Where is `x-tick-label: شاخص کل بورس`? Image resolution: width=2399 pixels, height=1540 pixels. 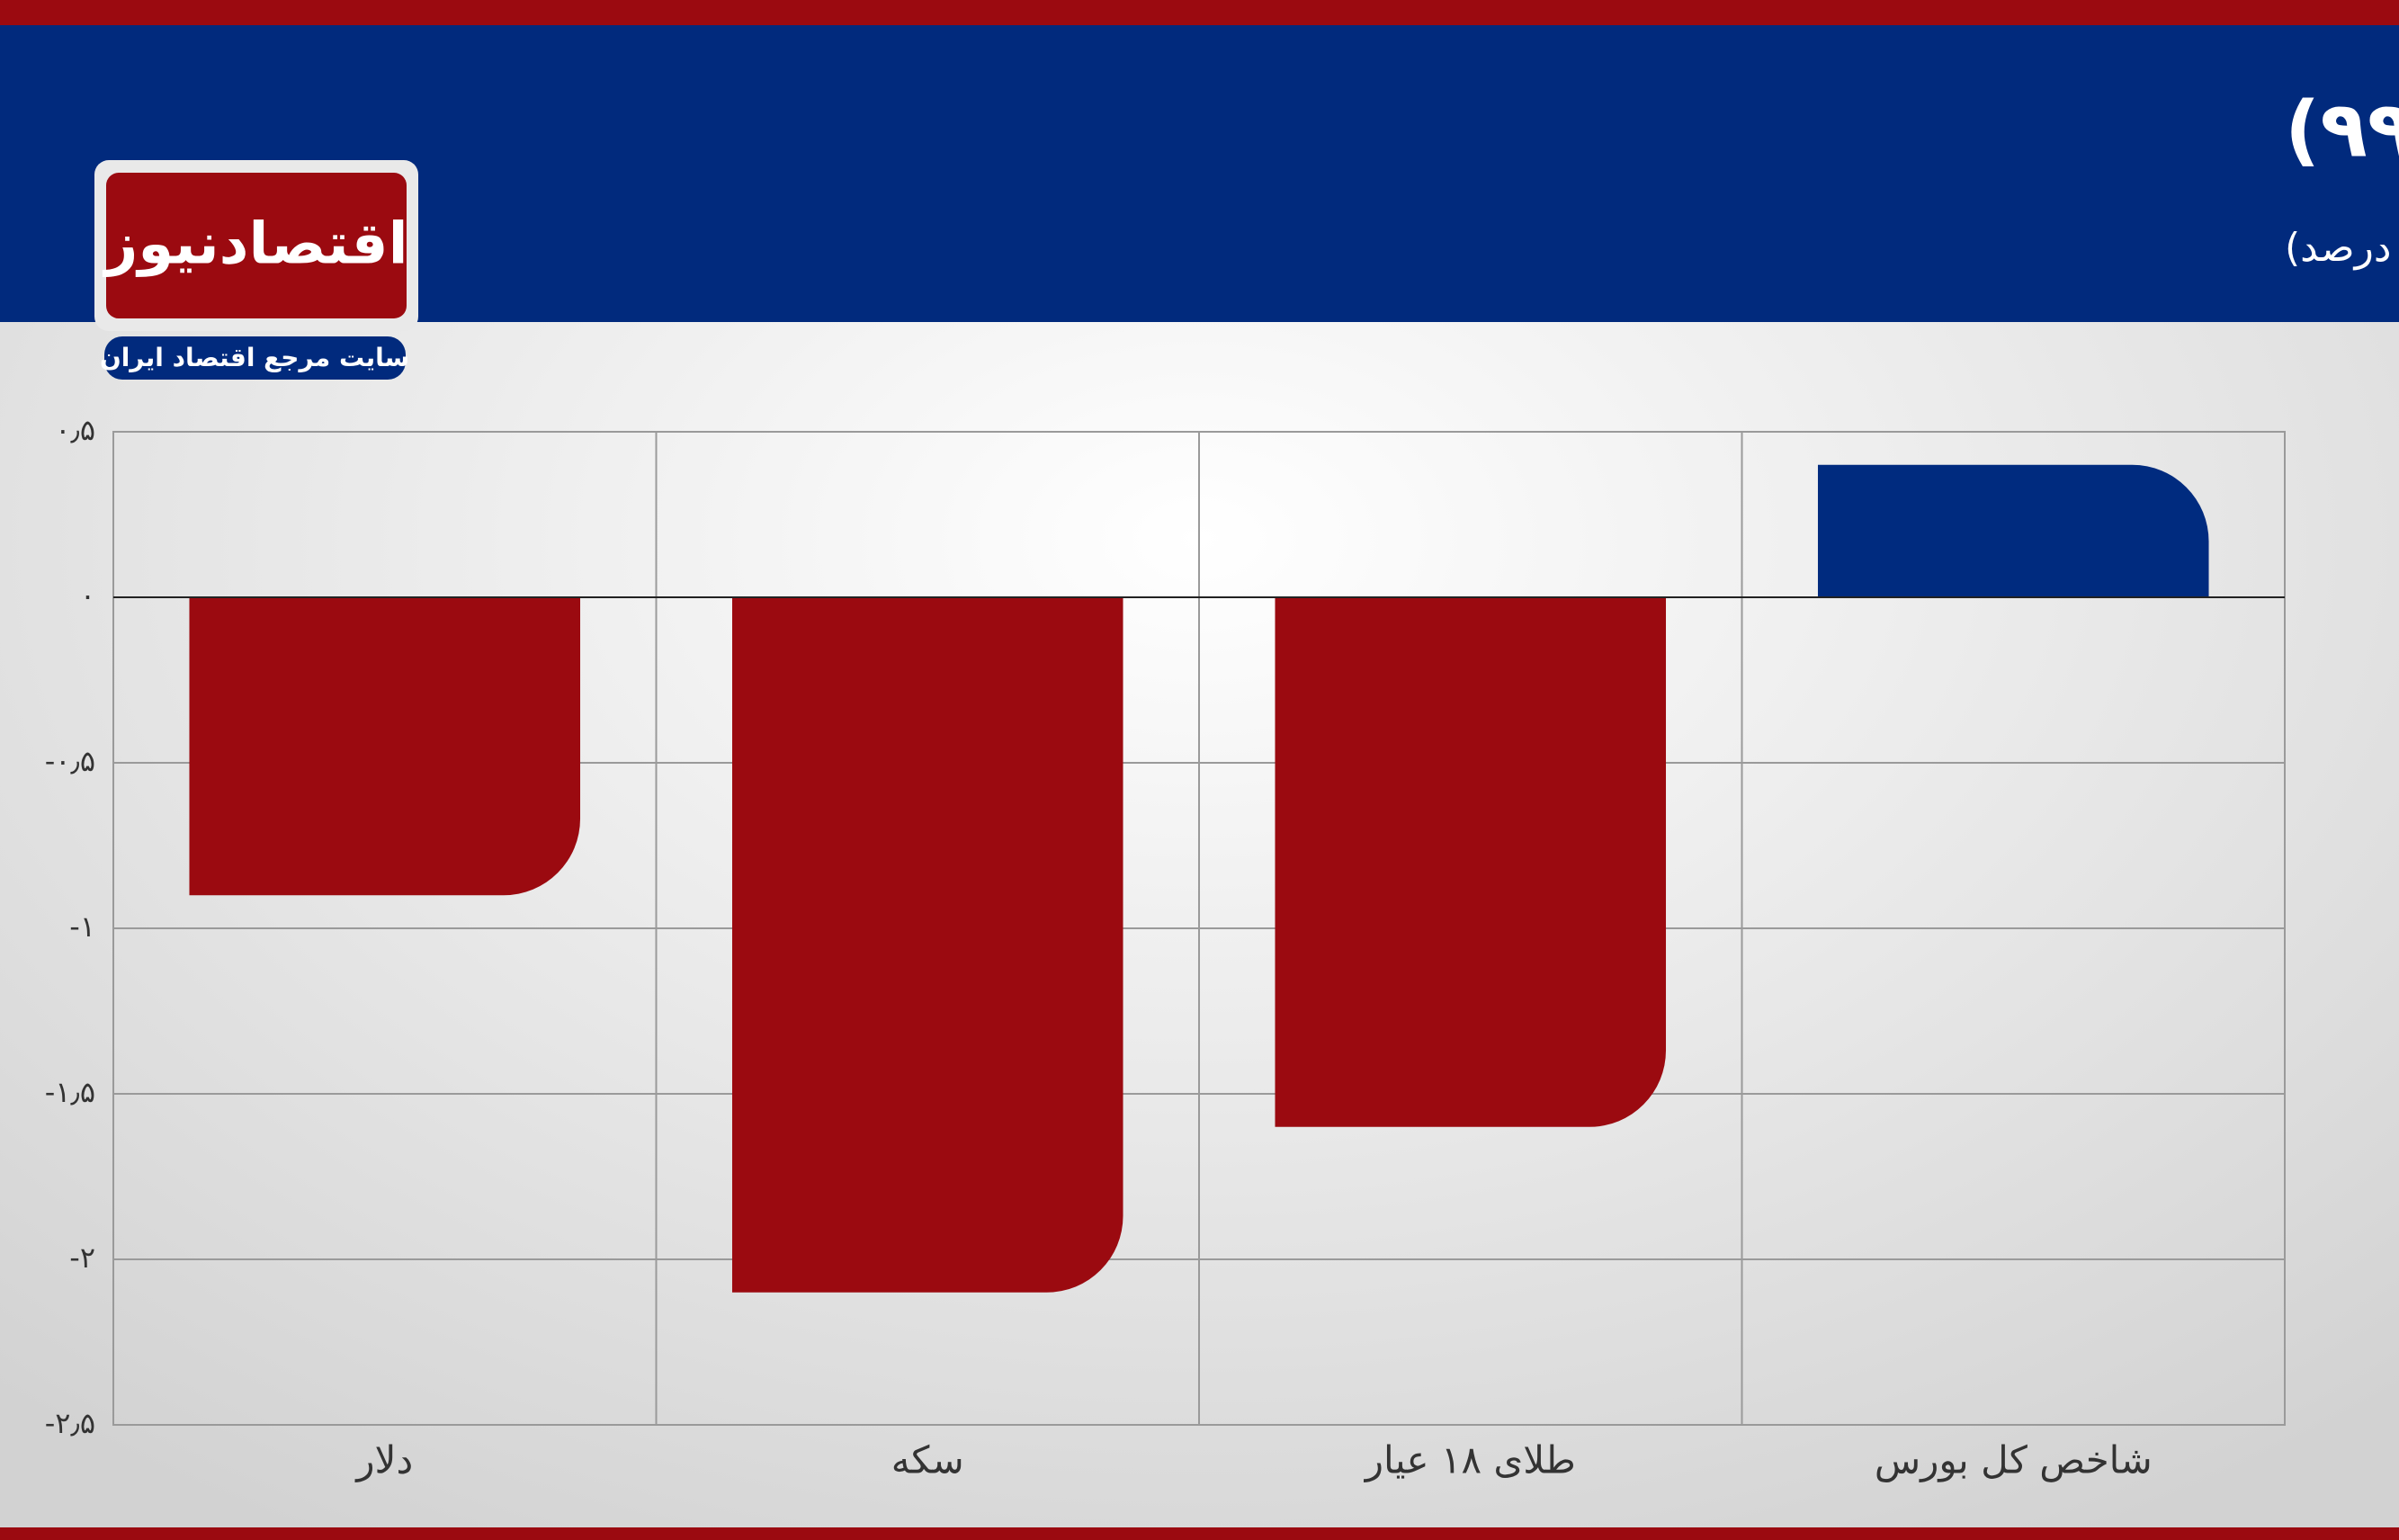
x-tick-label: شاخص کل بورس is located at coordinates (2014, 1460).